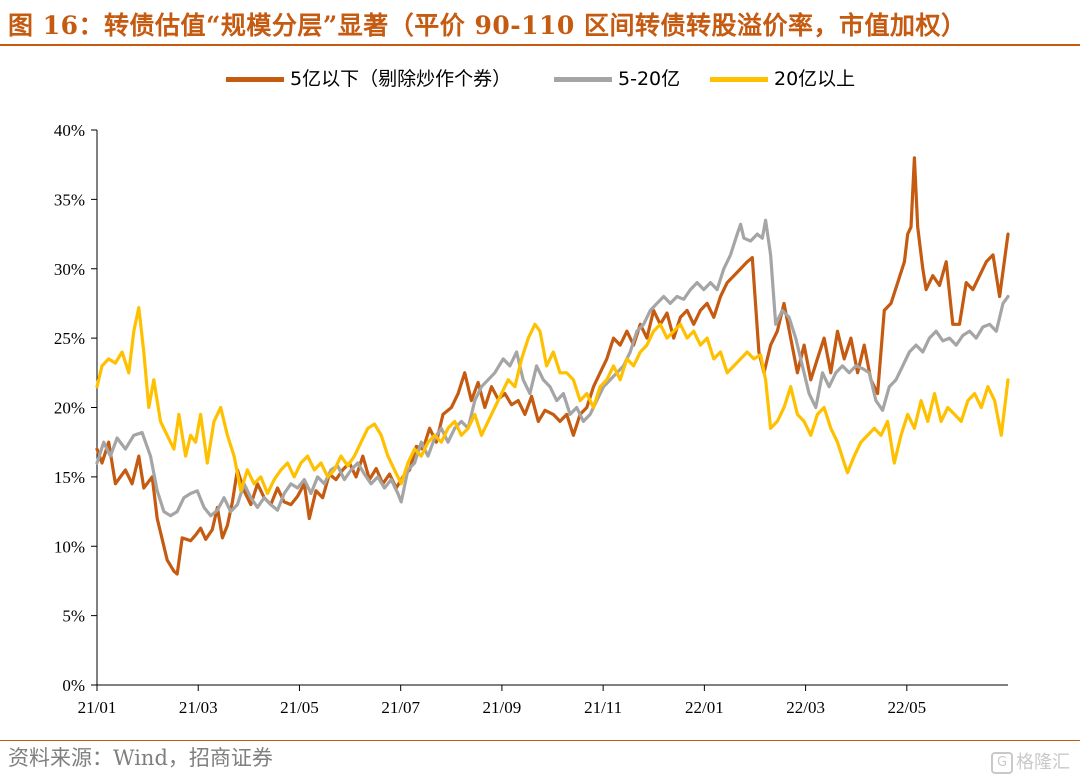 This screenshot has height=781, width=1080. What do you see at coordinates (69, 408) in the screenshot?
I see `y-tick-label: 20%` at bounding box center [69, 408].